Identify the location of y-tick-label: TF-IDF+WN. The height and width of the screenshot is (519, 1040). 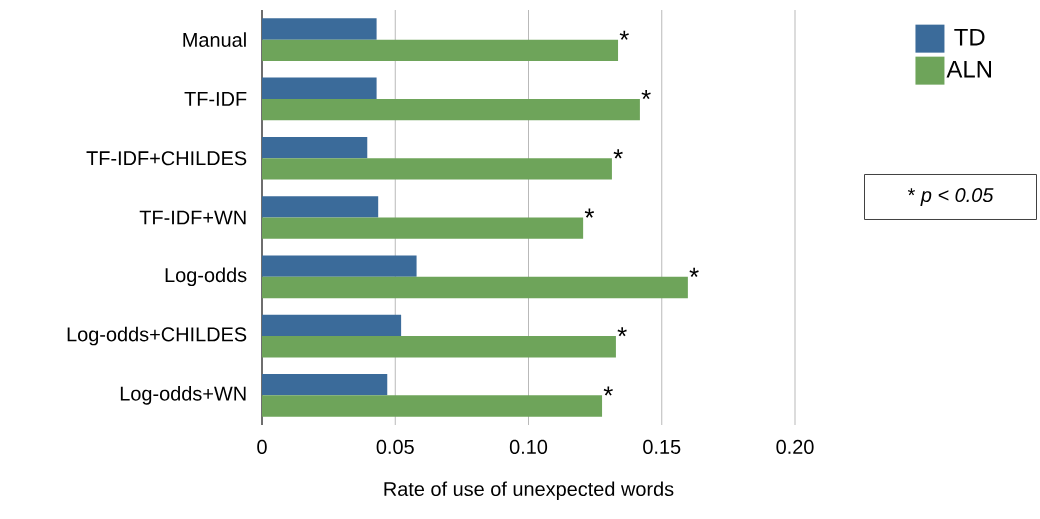
(192, 217).